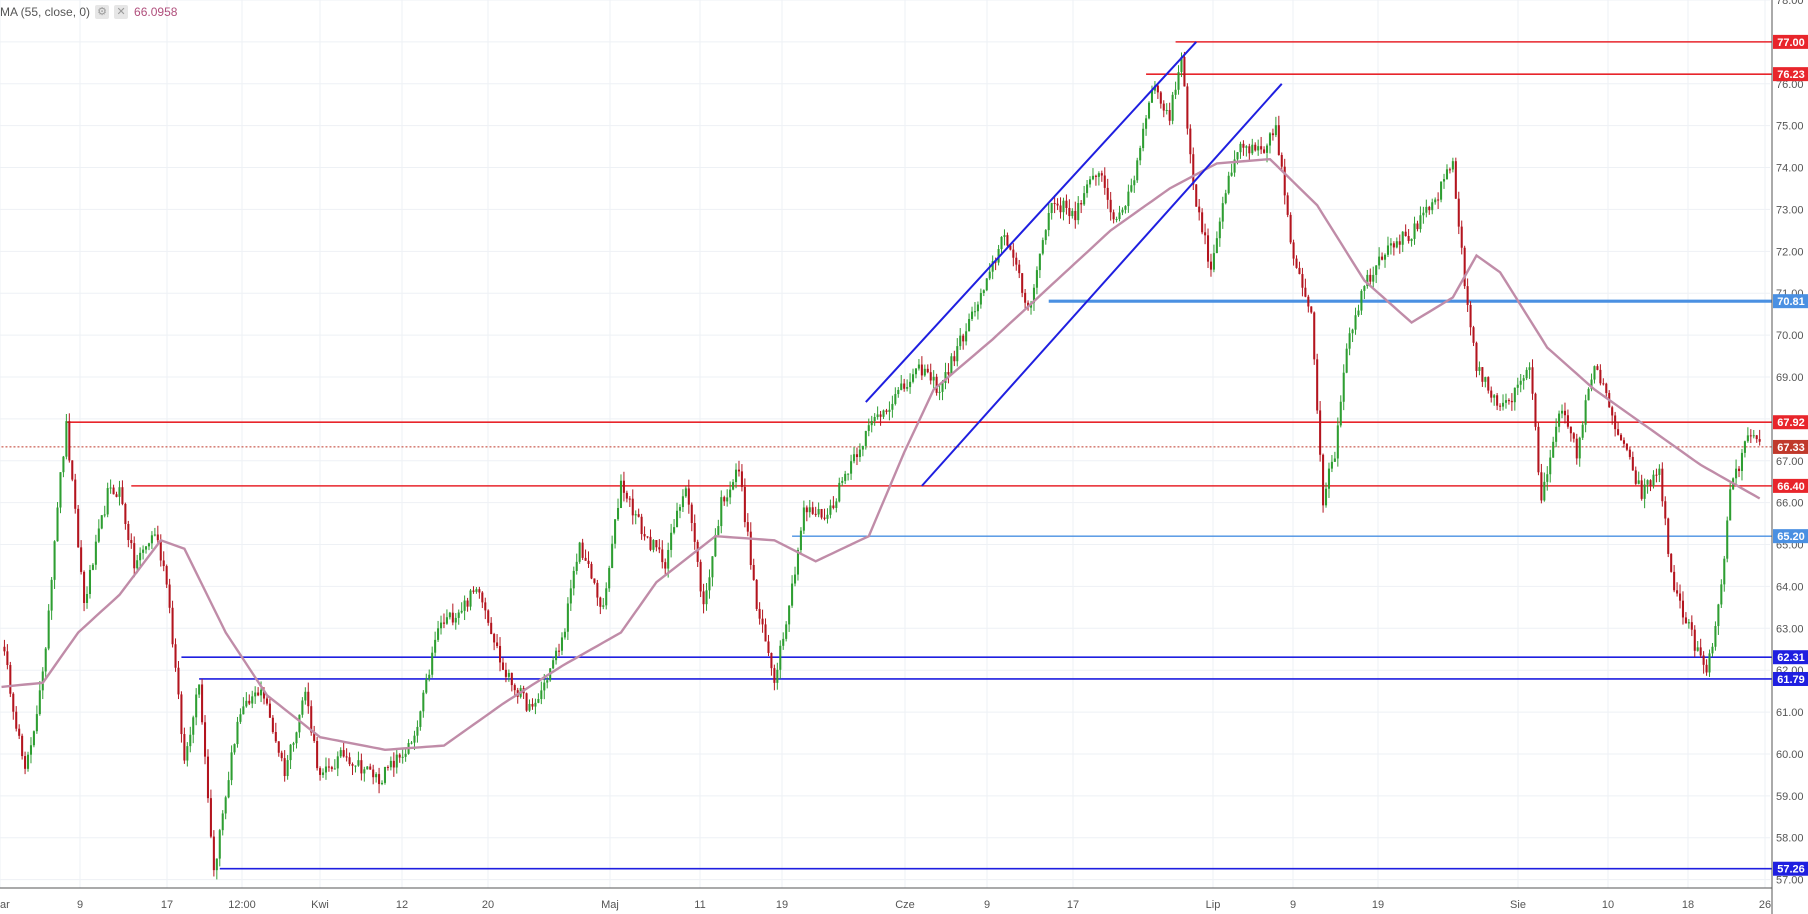  I want to click on x-tick-label: Sie, so click(1518, 905).